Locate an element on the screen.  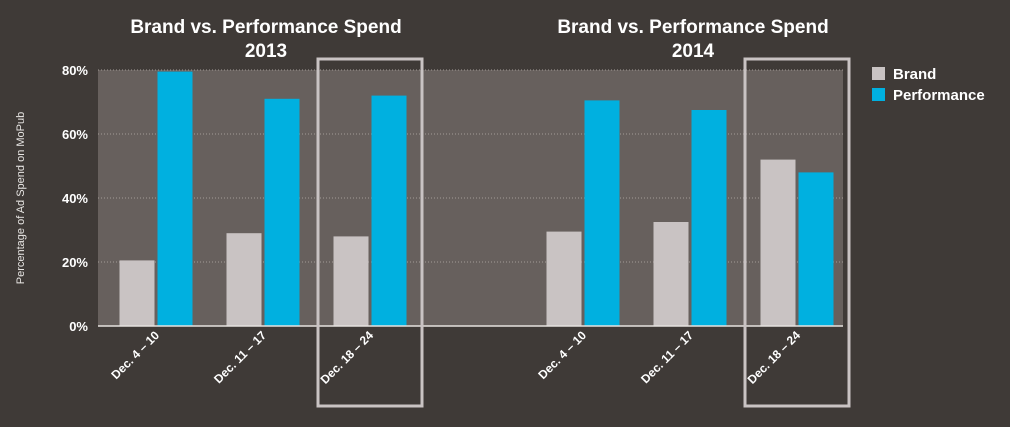
panel-2014-title-line2: 2014 is located at coordinates (693, 51).